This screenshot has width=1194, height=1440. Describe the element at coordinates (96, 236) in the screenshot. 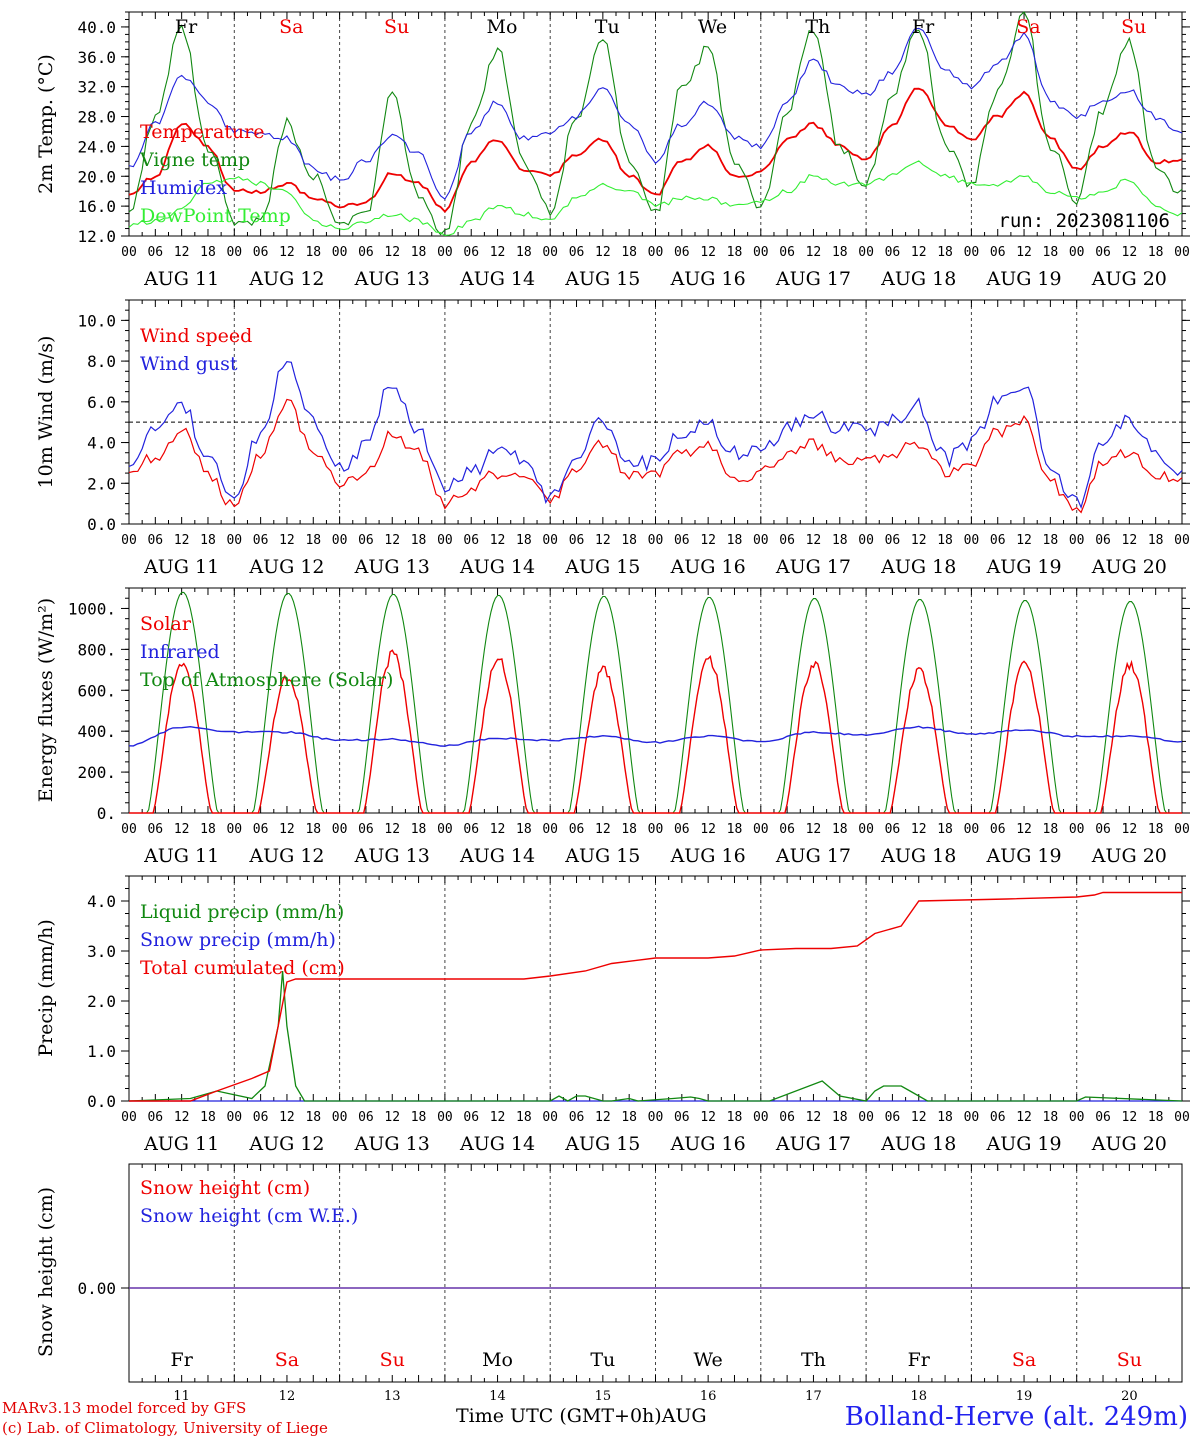

I see `y-tick-label: 12.0` at that location.